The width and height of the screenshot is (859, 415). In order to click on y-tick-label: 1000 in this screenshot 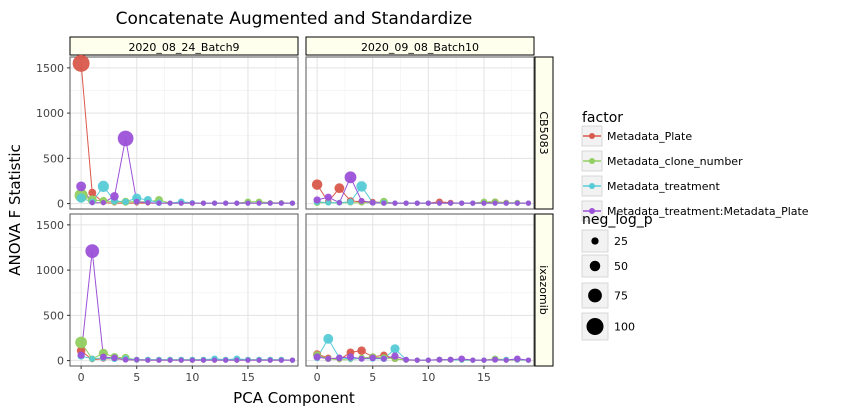, I will do `click(50, 270)`.